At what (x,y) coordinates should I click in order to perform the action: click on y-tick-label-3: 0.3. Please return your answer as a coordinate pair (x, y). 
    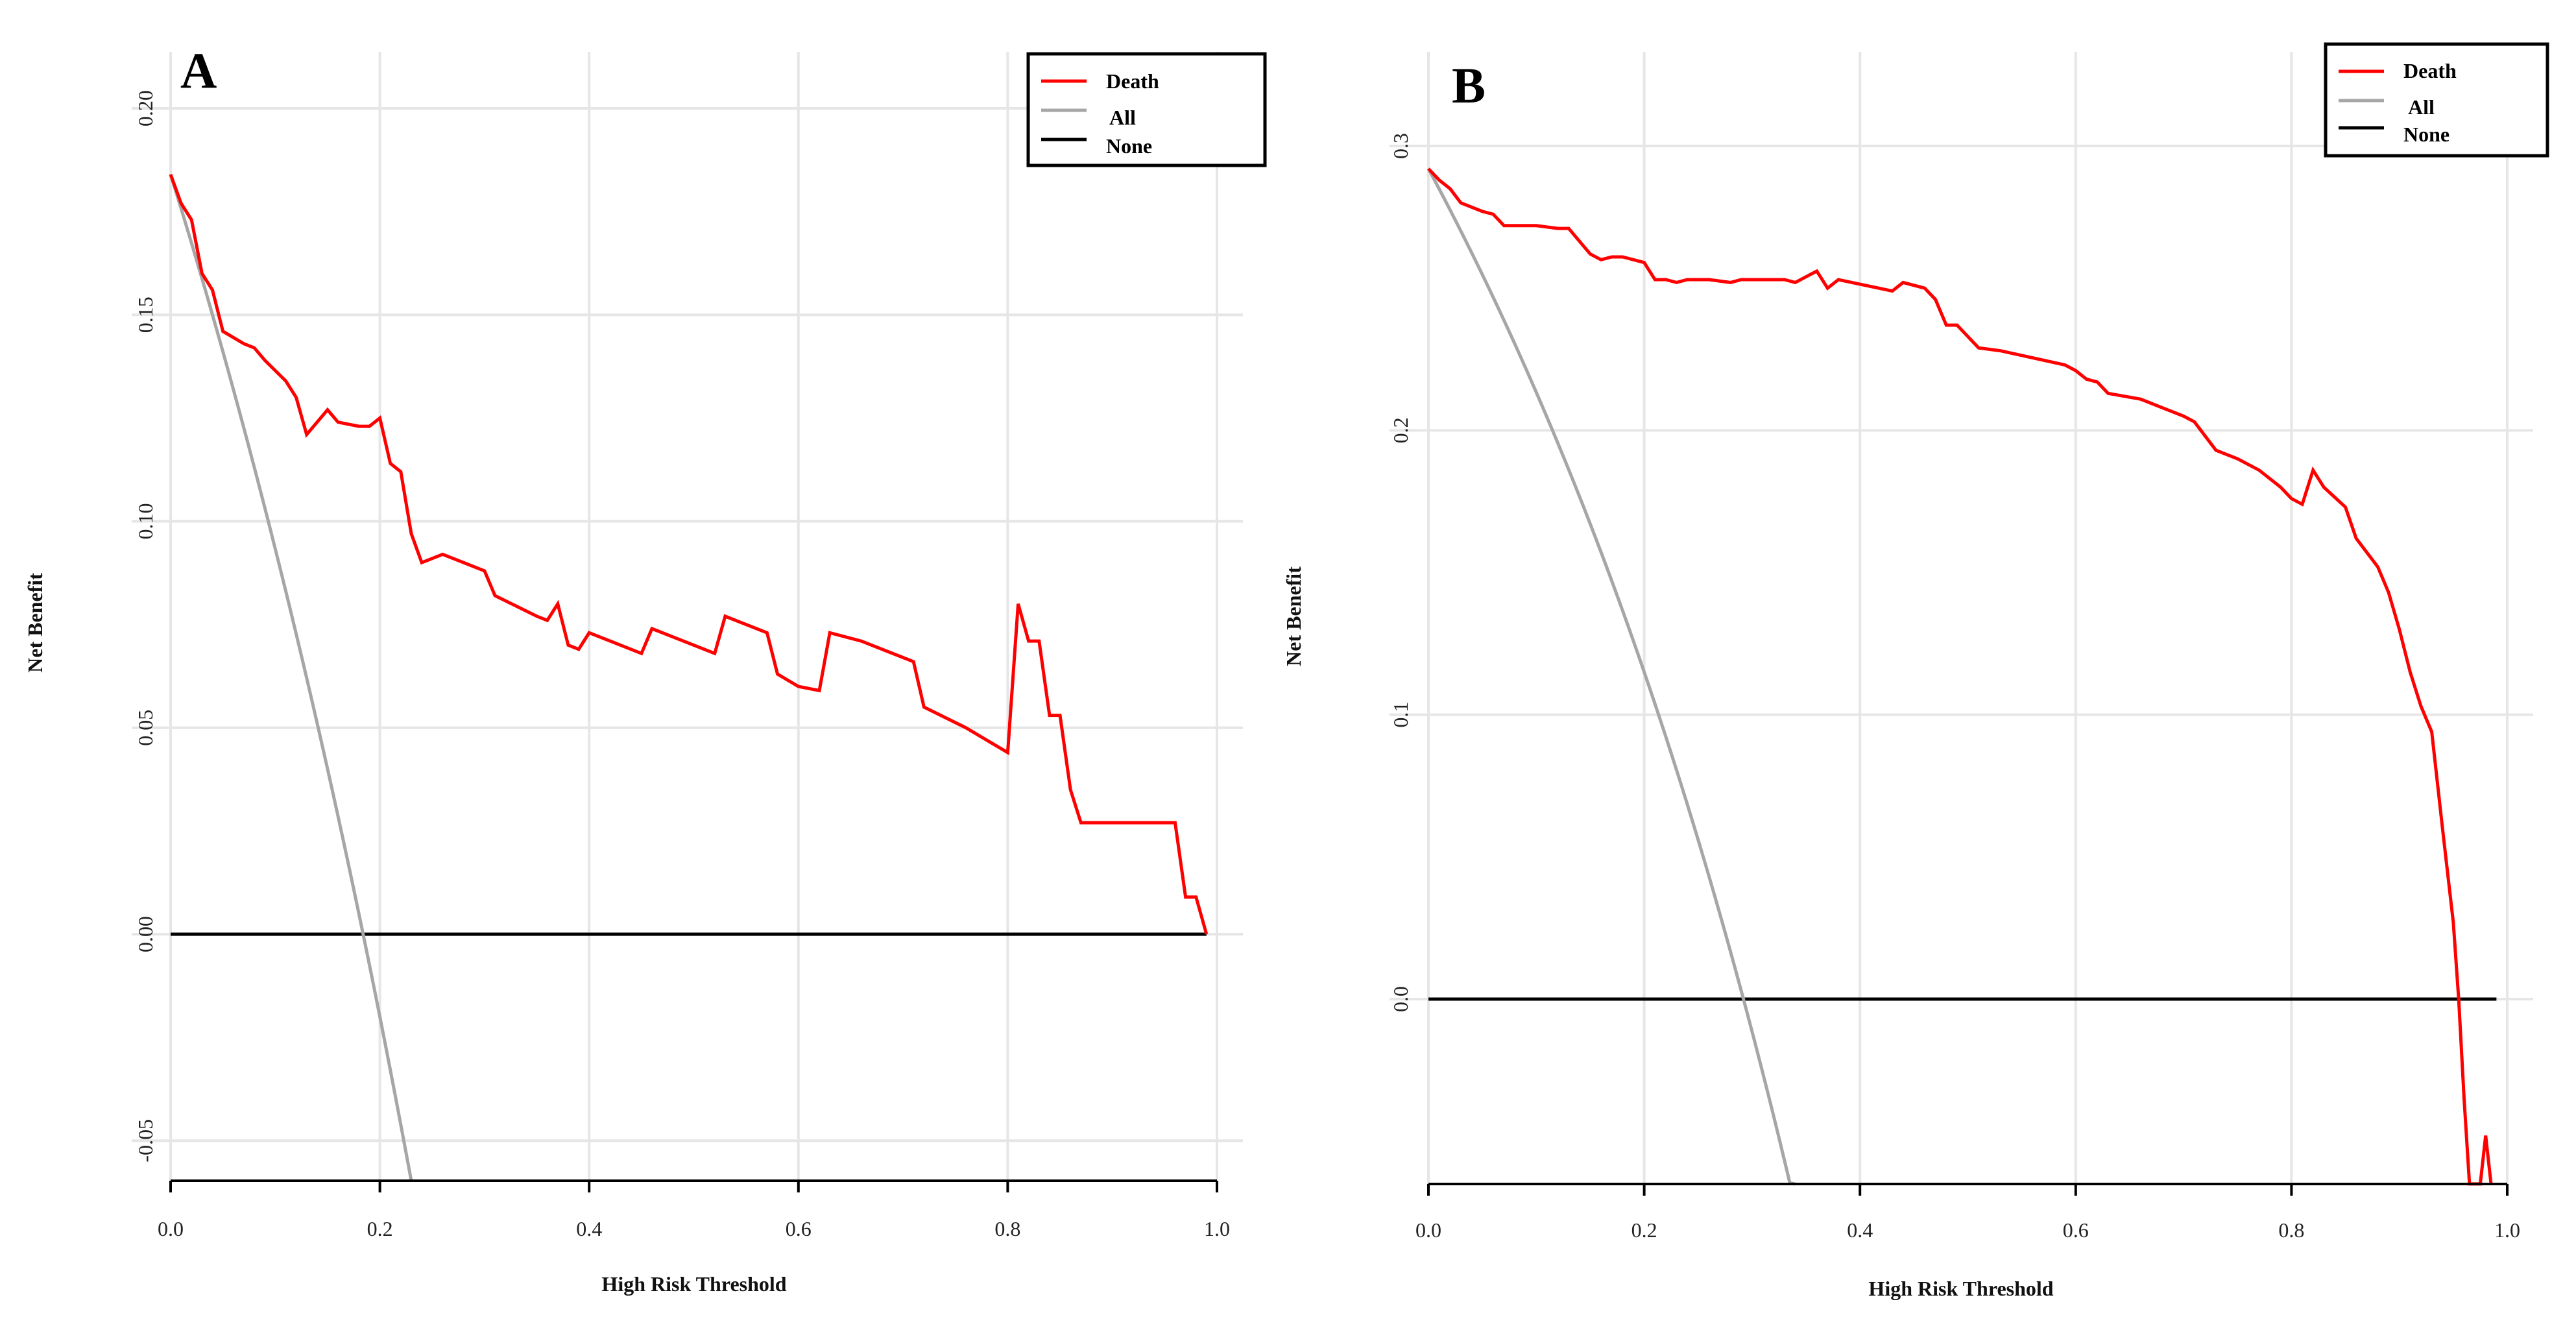
    Looking at the image, I should click on (1400, 146).